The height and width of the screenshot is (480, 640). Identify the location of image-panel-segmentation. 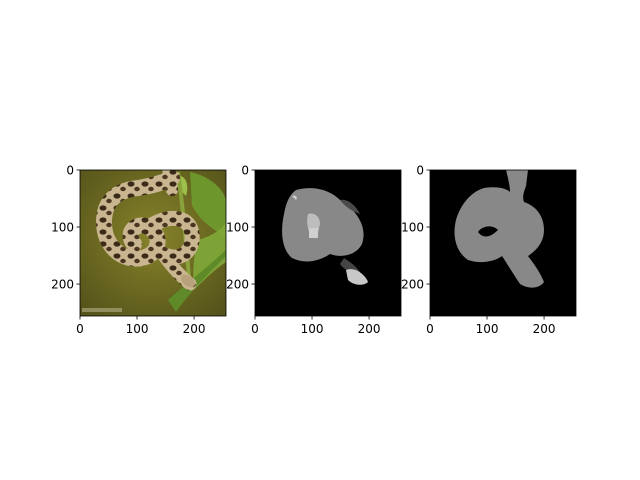
(328, 243).